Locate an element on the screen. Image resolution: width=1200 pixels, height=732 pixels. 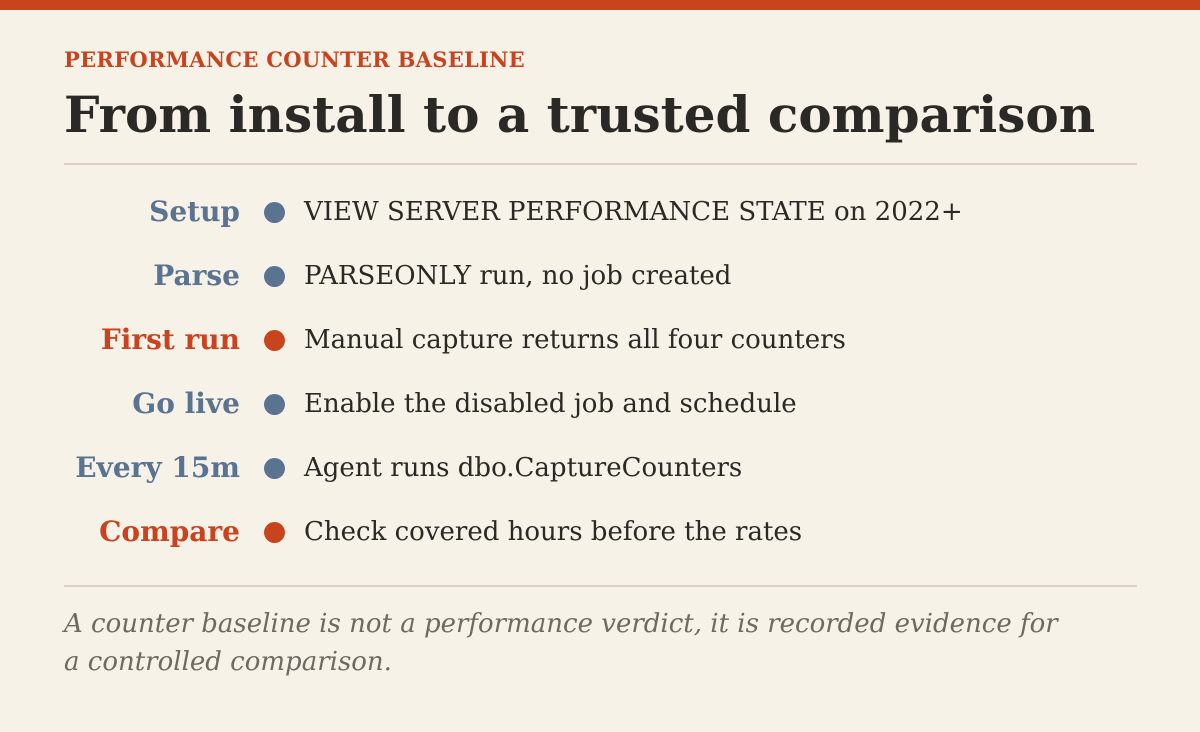
step-description: PARSEONLY run, no job created is located at coordinates (518, 276).